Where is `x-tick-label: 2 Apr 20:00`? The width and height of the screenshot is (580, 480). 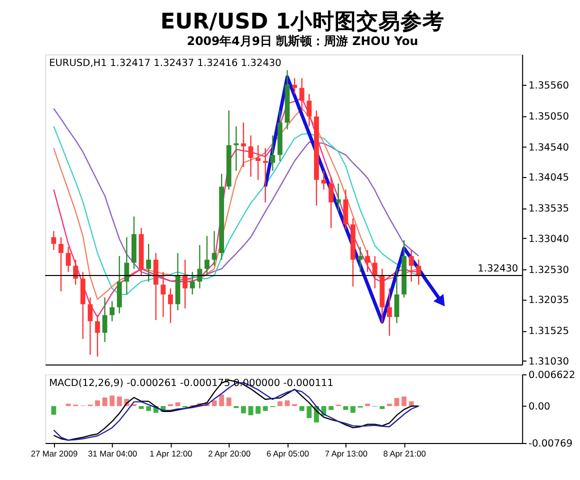
x-tick-label: 2 Apr 20:00 is located at coordinates (230, 453).